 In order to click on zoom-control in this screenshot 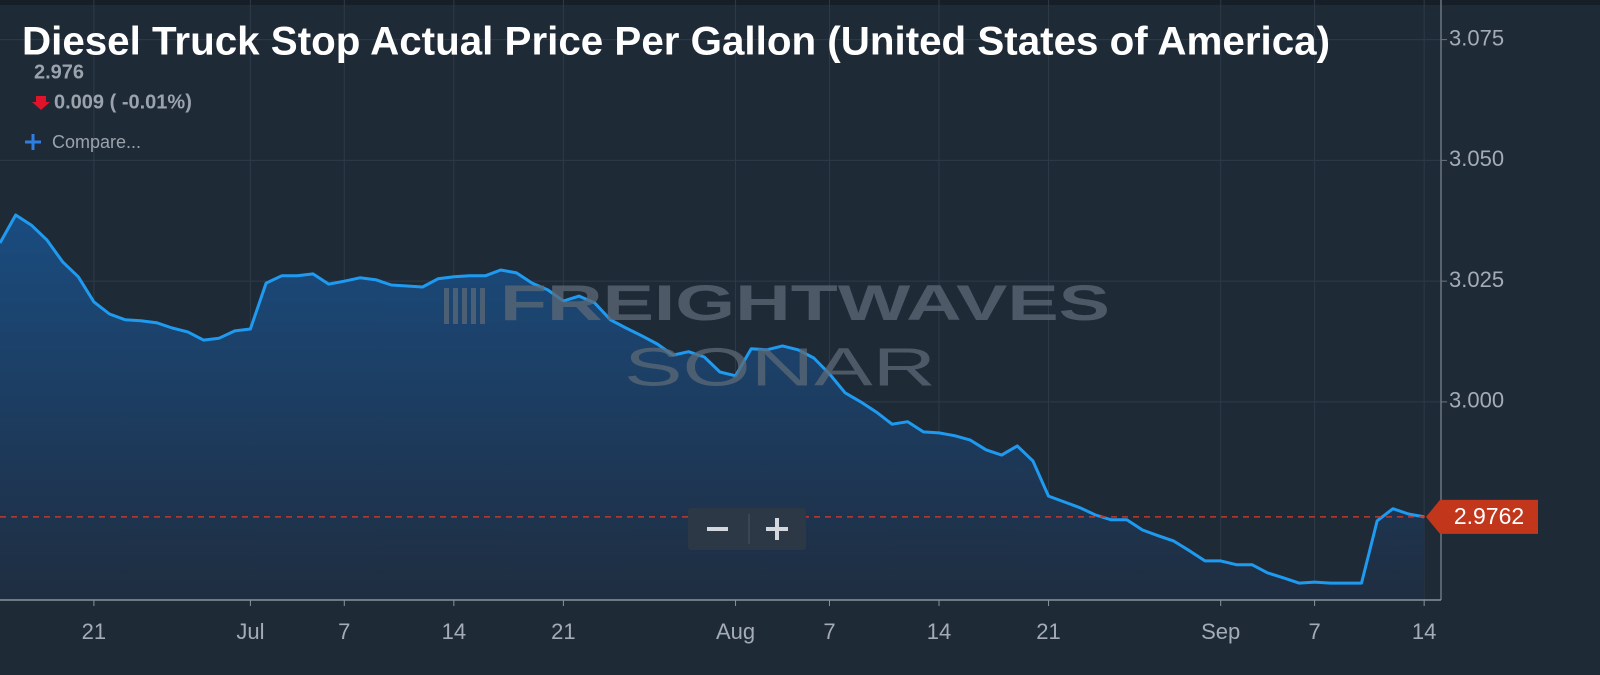, I will do `click(747, 529)`.